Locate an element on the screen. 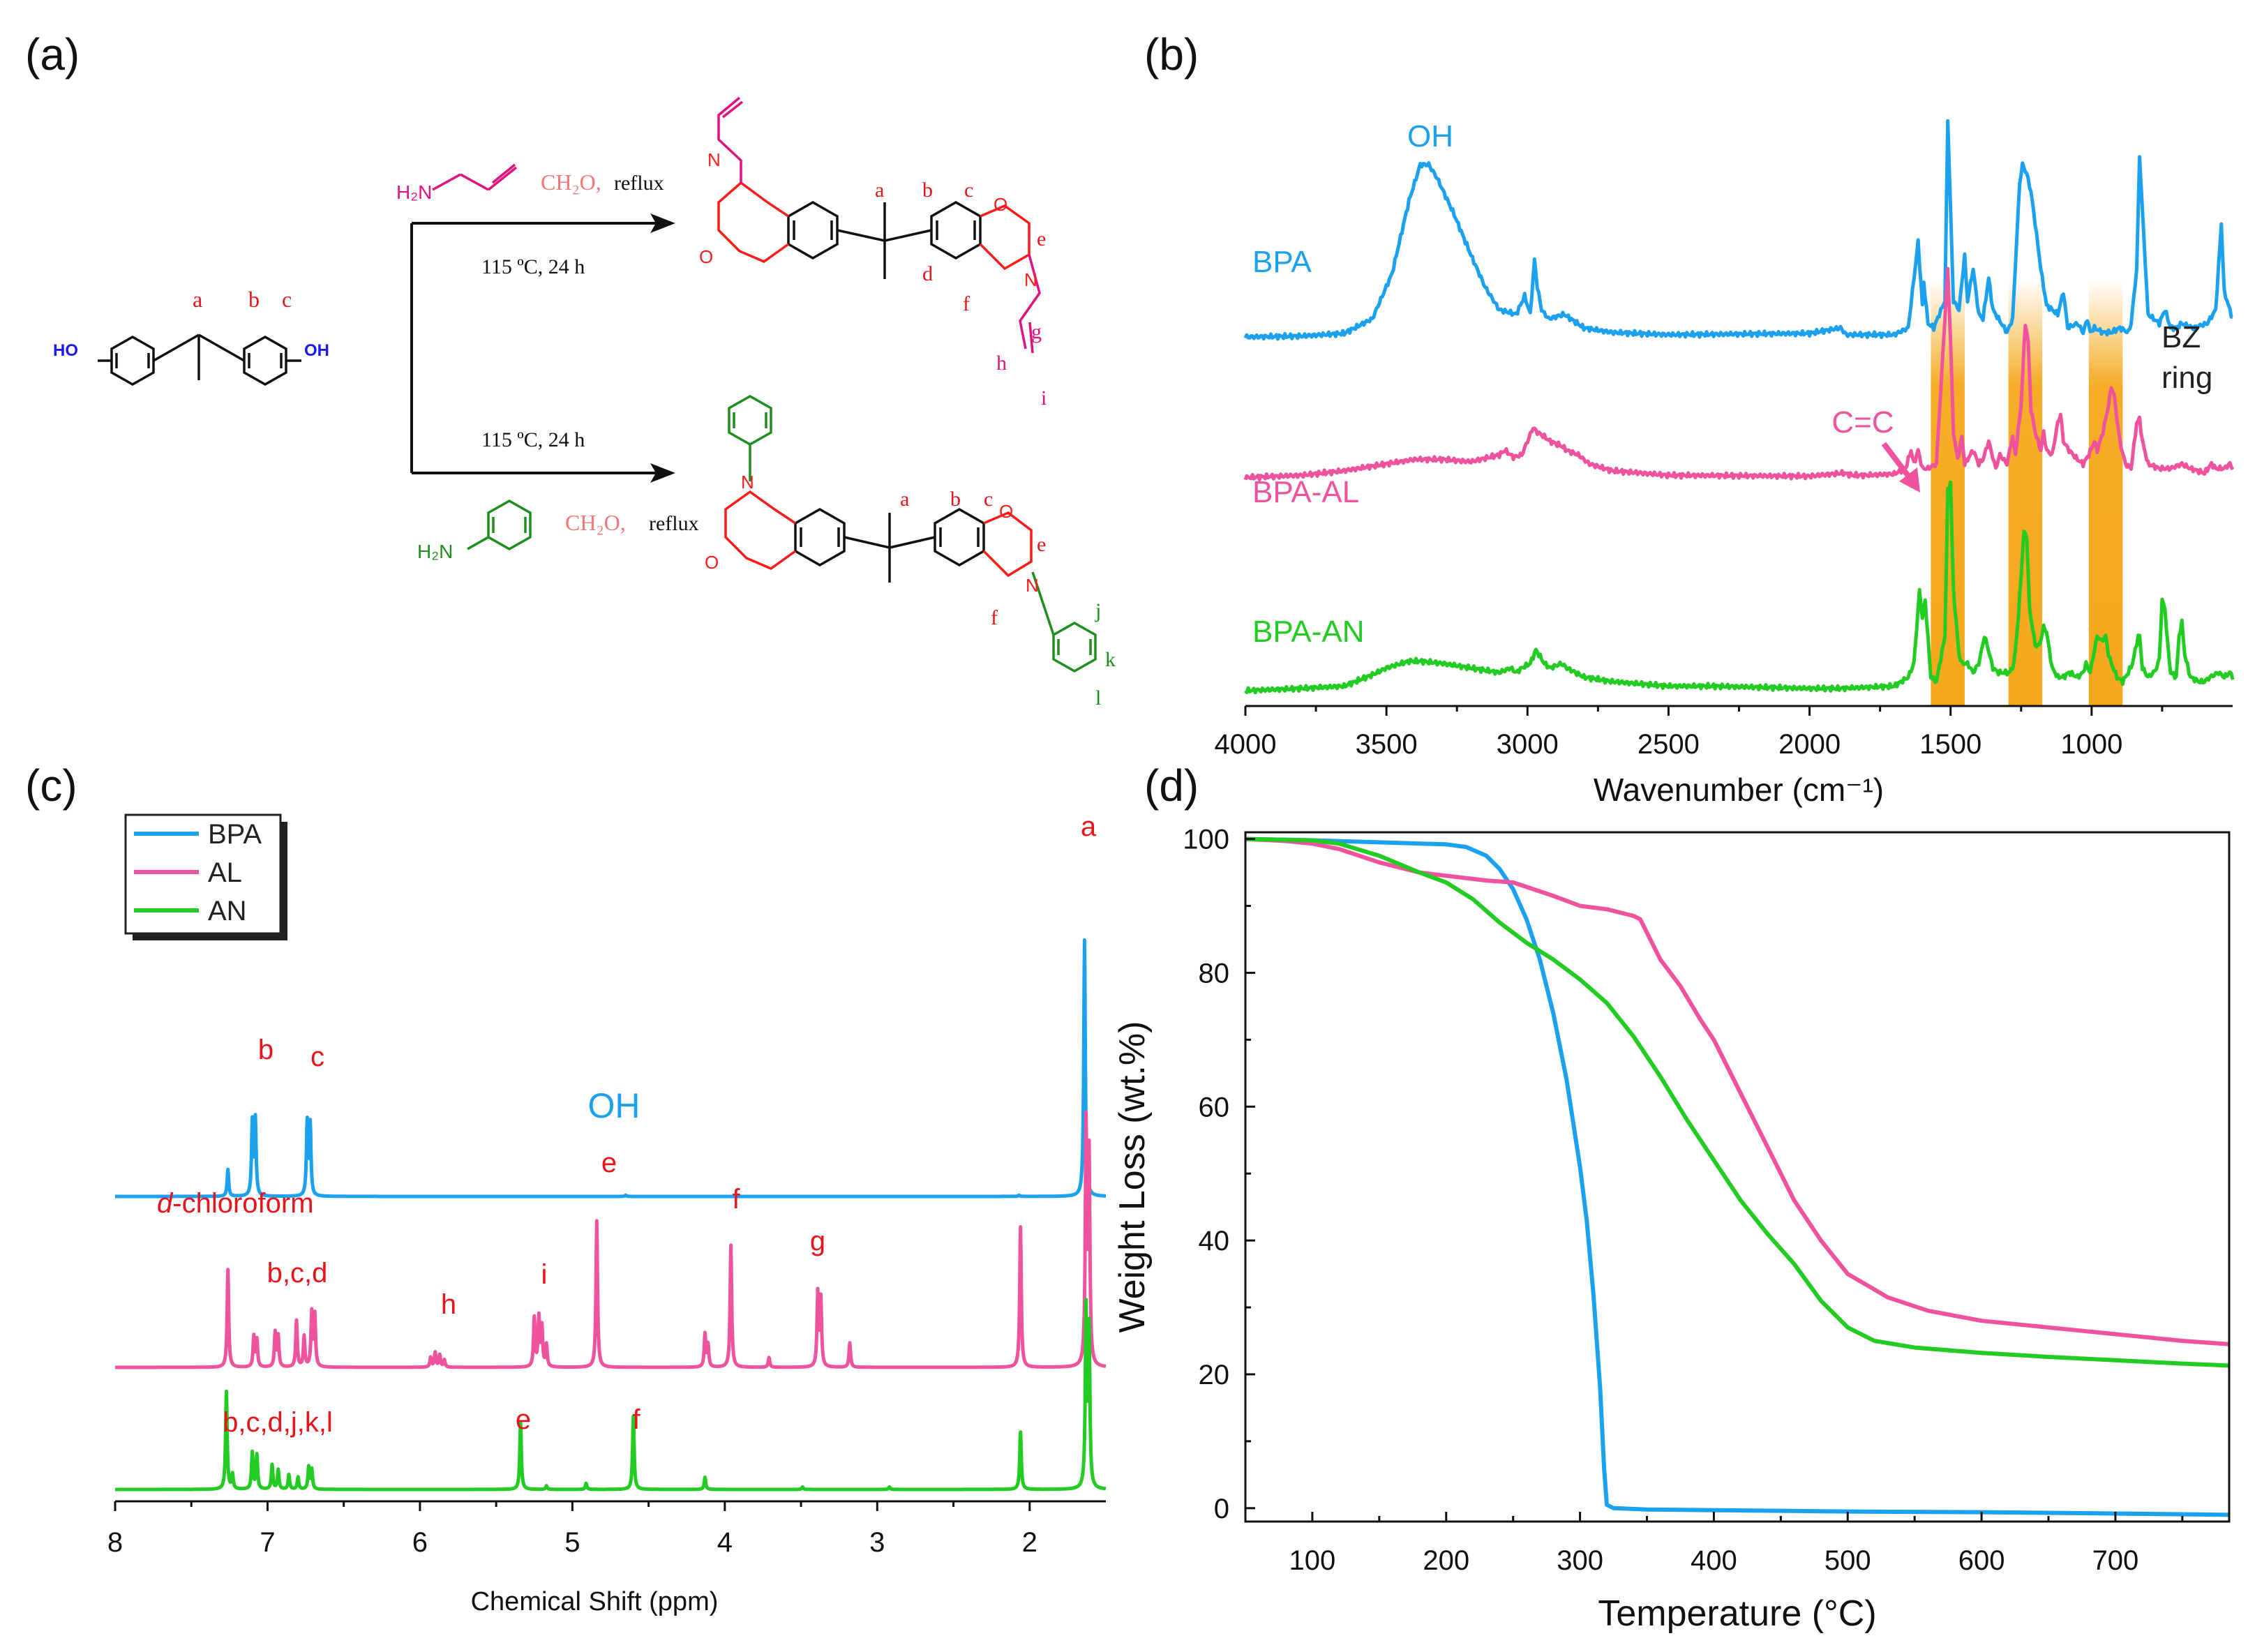 Image resolution: width=2248 pixels, height=1652 pixels. ftir-x-tick-label: 3000 is located at coordinates (1528, 744).